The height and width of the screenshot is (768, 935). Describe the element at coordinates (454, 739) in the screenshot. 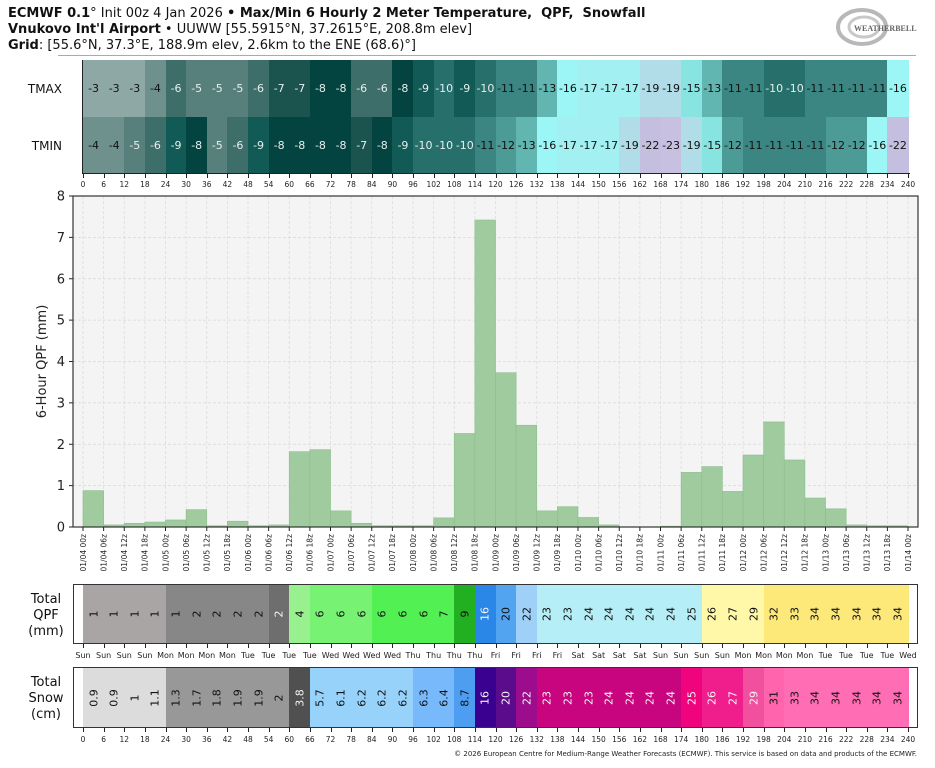

I see `snow-hour-label: 108` at that location.